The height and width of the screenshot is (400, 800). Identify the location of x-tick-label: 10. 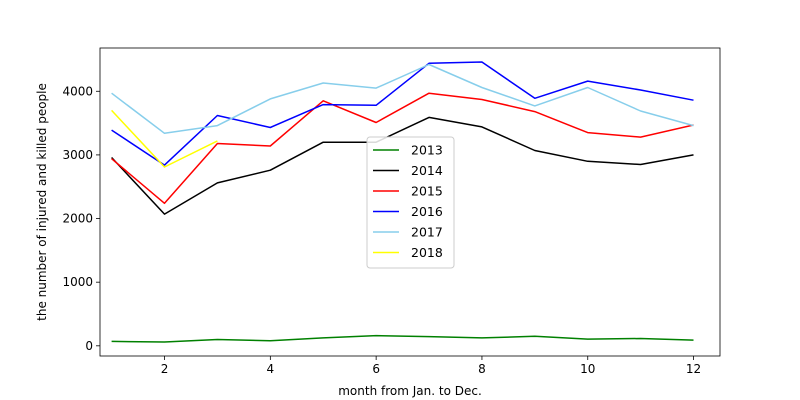
(587, 369).